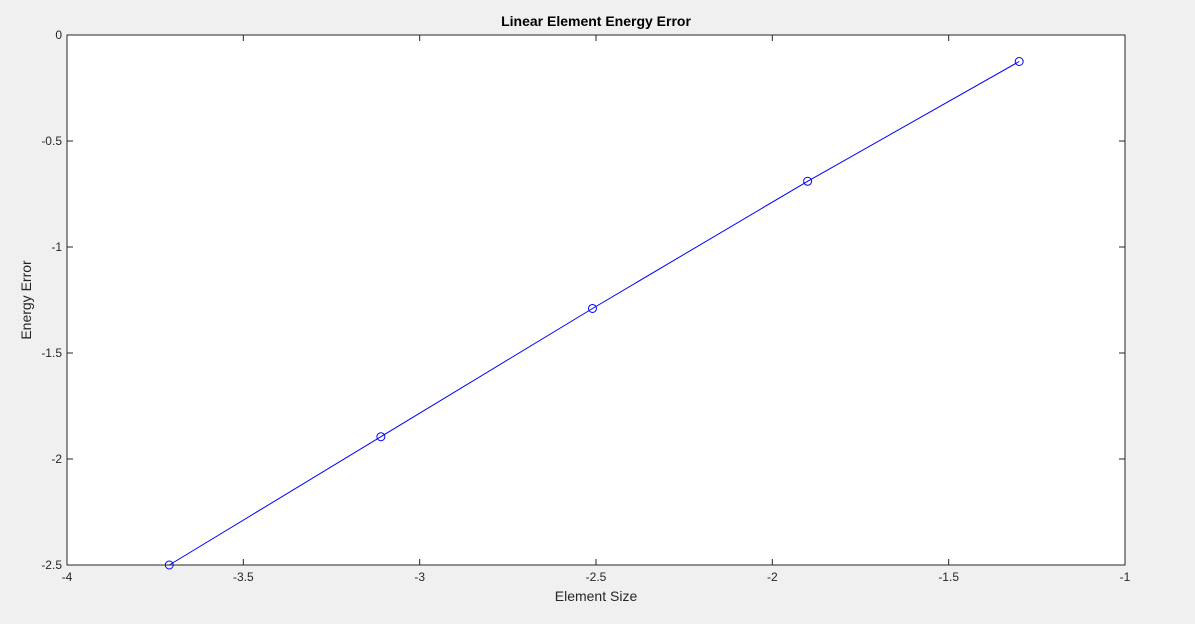 This screenshot has width=1195, height=624. What do you see at coordinates (1125, 577) in the screenshot?
I see `x-tick-label: -1` at bounding box center [1125, 577].